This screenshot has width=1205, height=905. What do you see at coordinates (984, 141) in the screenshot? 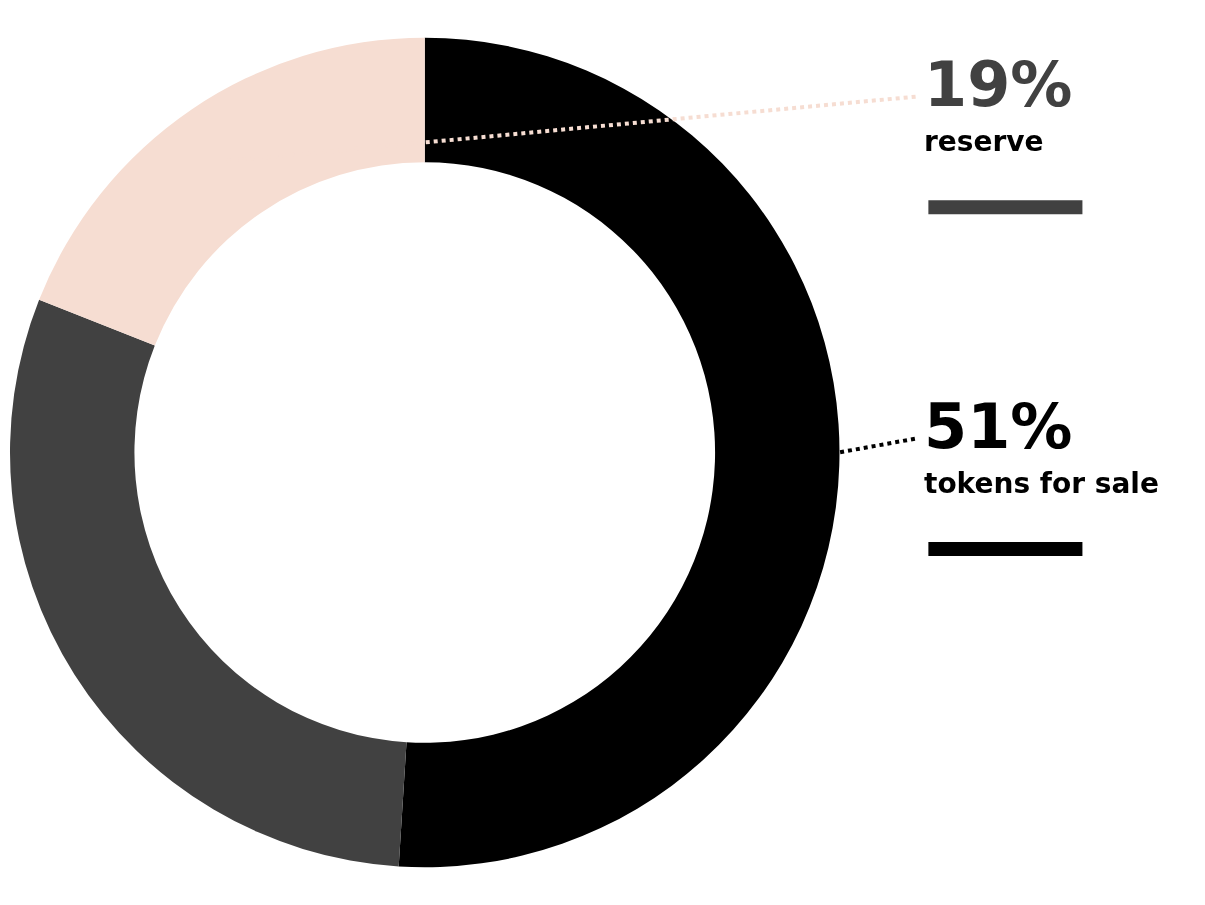
I see `slice-label: reserve` at bounding box center [984, 141].